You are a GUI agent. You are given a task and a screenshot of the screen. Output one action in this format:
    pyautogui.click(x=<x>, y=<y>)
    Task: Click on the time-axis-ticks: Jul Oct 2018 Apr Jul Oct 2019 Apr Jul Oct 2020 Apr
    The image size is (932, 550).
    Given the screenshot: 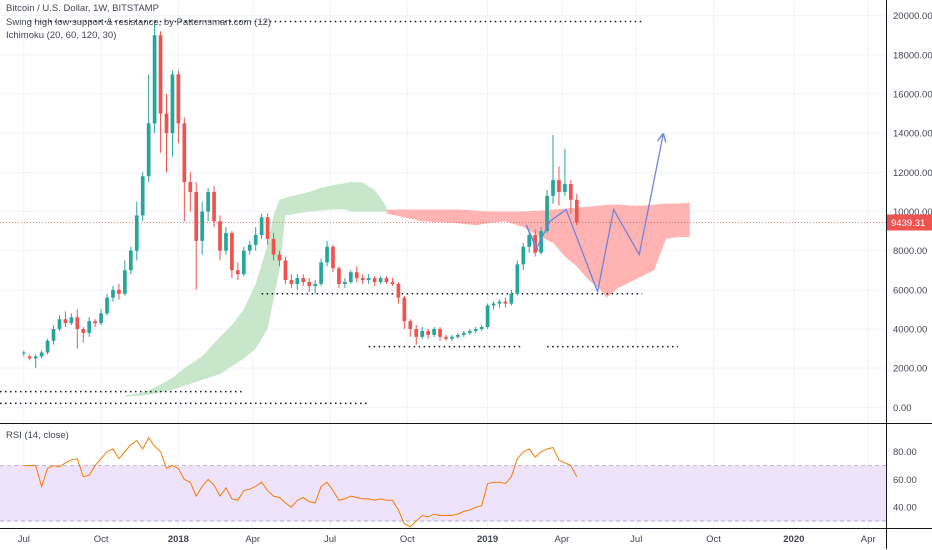 What is the action you would take?
    pyautogui.click(x=447, y=539)
    